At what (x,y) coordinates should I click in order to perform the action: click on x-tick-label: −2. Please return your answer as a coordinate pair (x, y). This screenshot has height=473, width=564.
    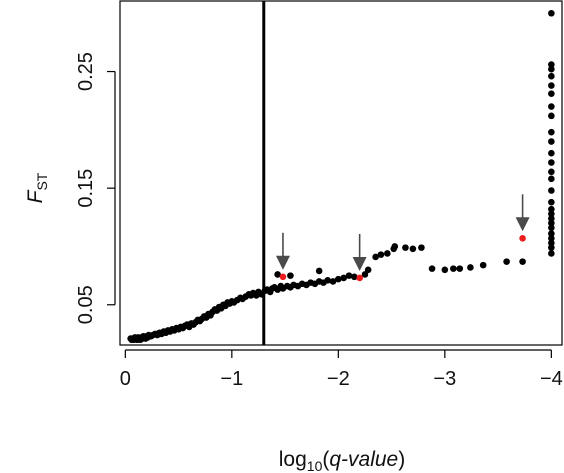
    Looking at the image, I should click on (338, 379).